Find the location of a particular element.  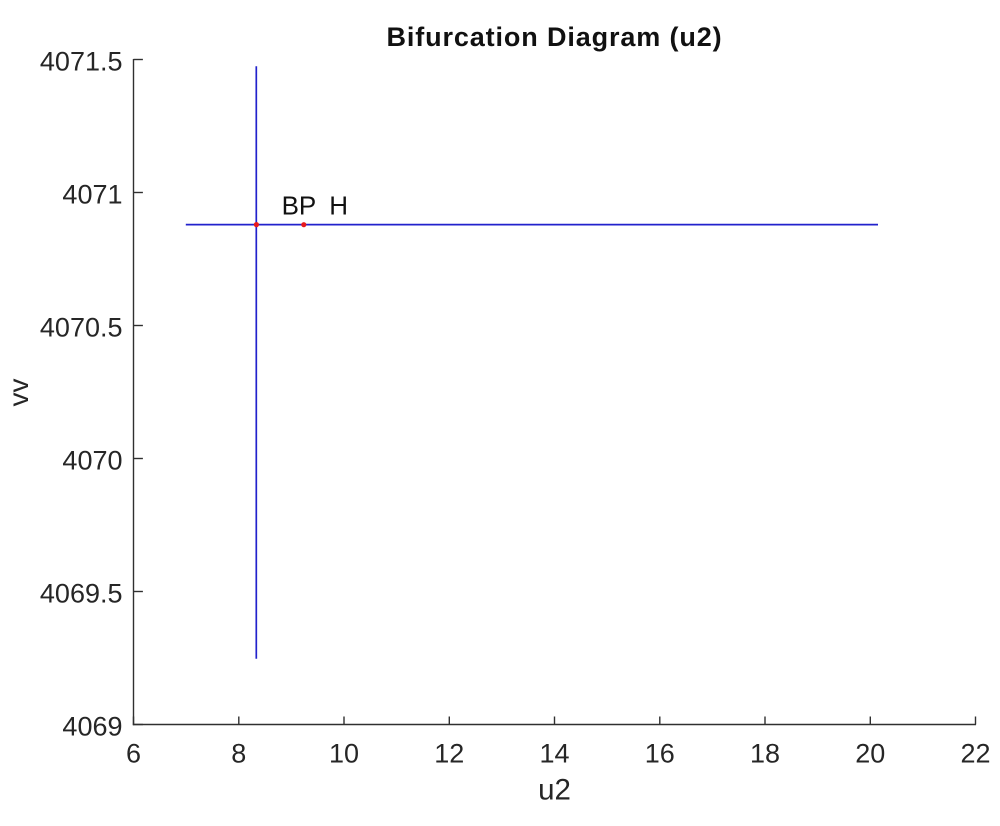

svg-text: 8 is located at coordinates (238, 754).